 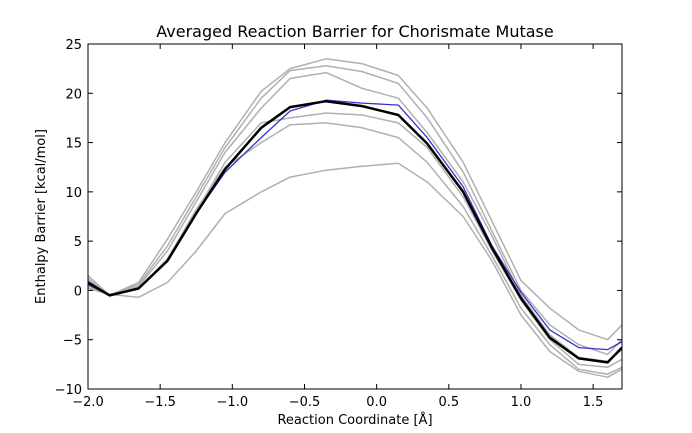 What do you see at coordinates (73, 45) in the screenshot?
I see `y-tick-label: 25` at bounding box center [73, 45].